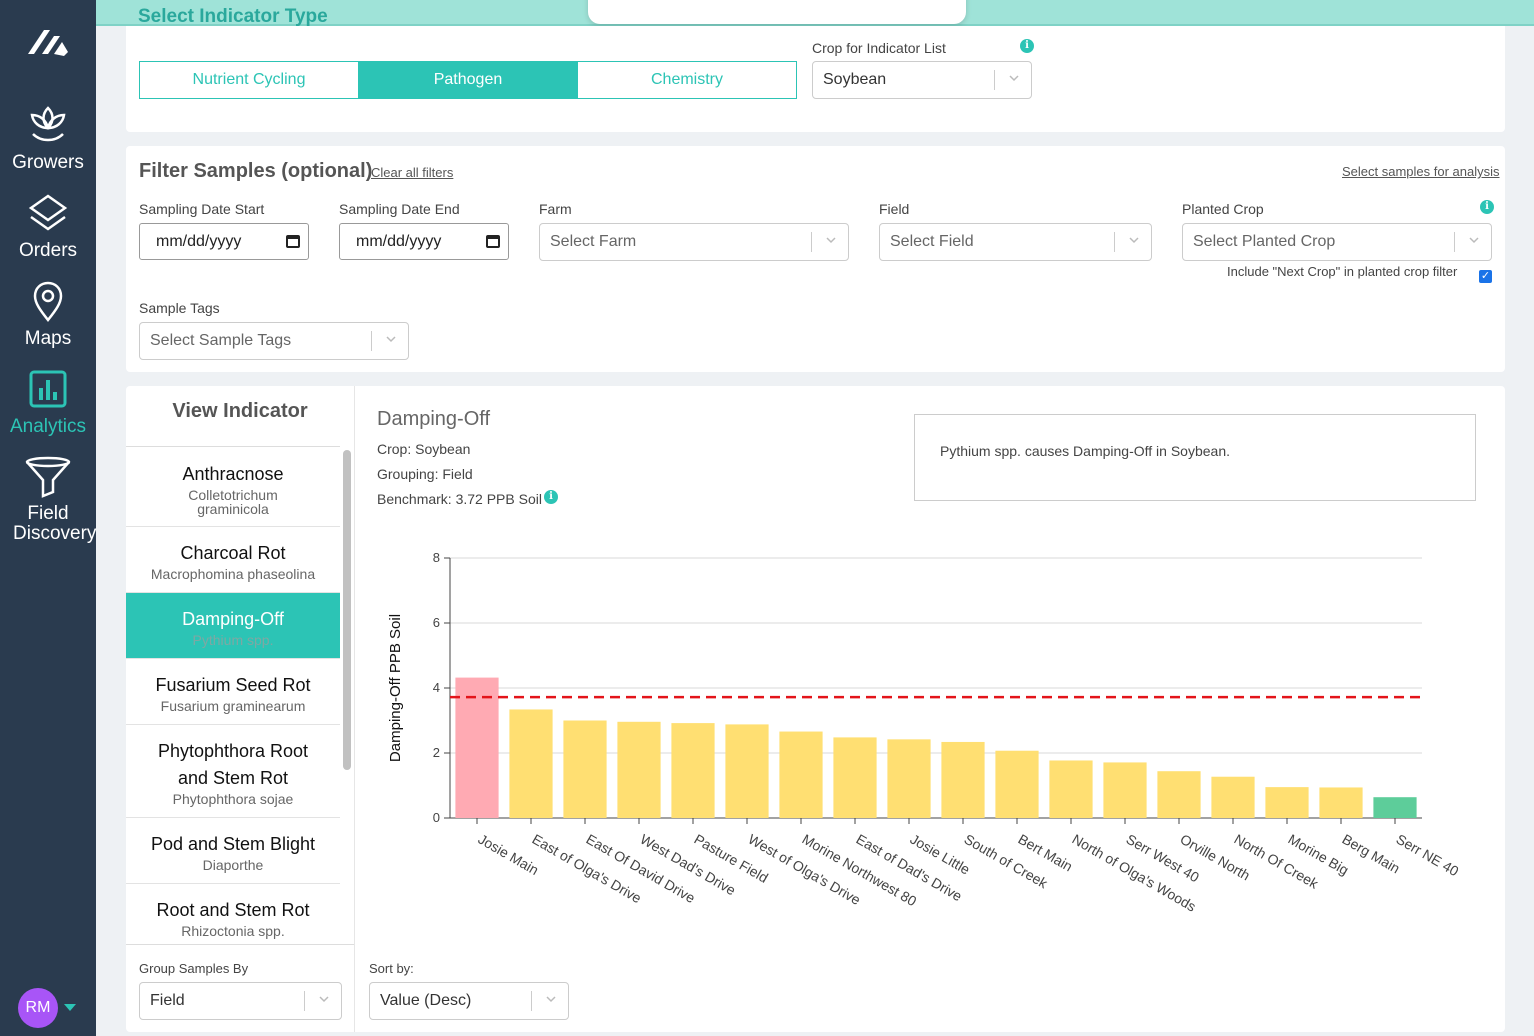  What do you see at coordinates (233, 910) in the screenshot?
I see `list-item-name: Root and Stem Rot` at bounding box center [233, 910].